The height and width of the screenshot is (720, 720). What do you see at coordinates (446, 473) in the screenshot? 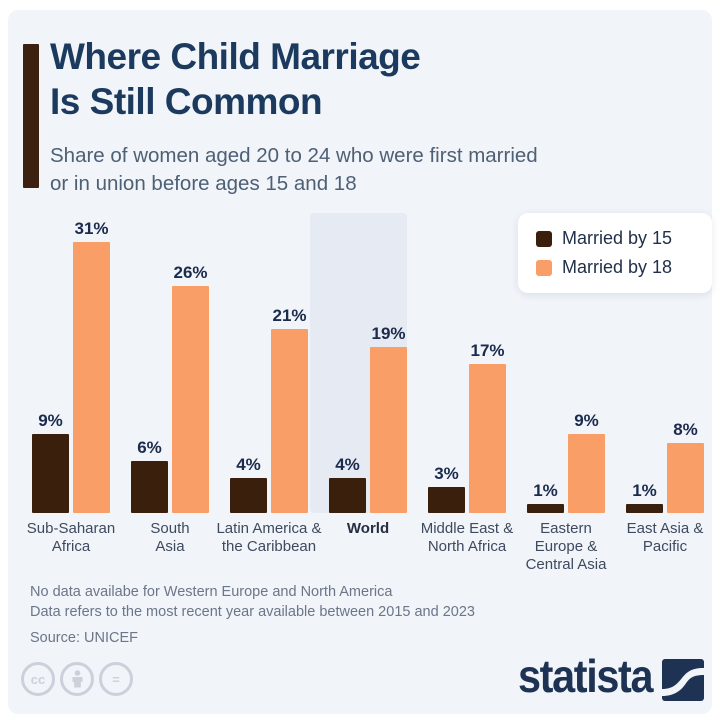
I see `bar-value-label: 3%` at bounding box center [446, 473].